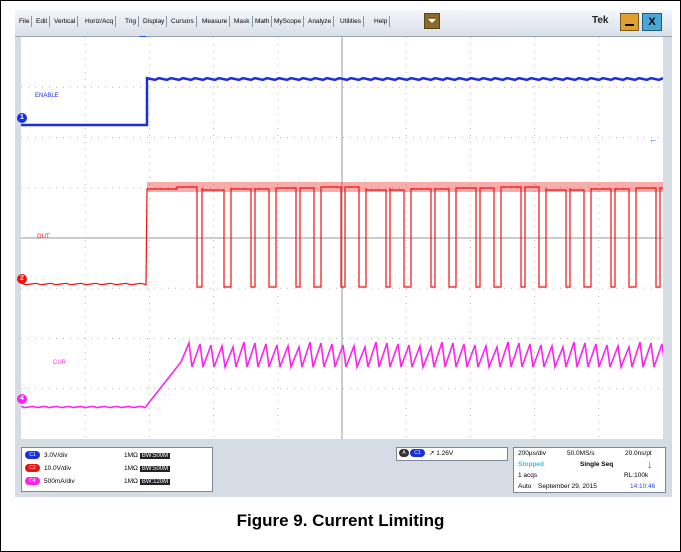  I want to click on ch2-impedance: 1MΩ, so click(131, 468).